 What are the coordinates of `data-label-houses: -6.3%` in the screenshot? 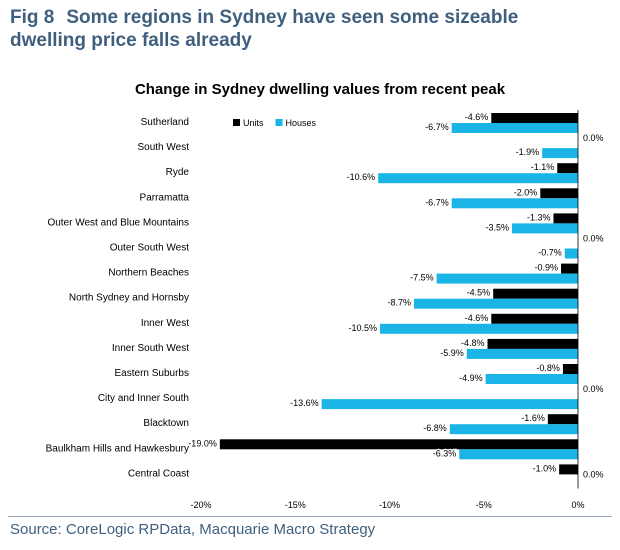 It's located at (445, 453).